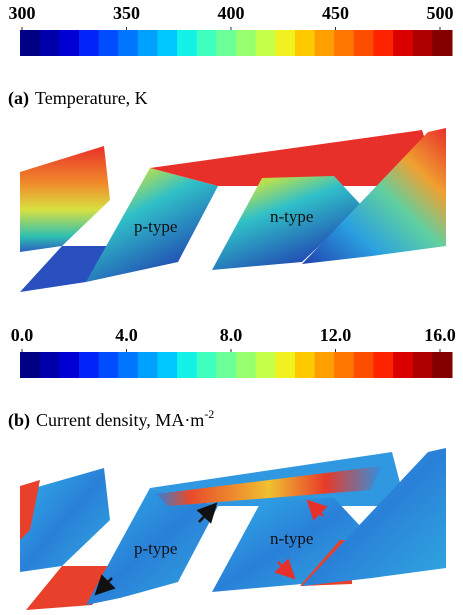 The image size is (463, 615). Describe the element at coordinates (231, 335) in the screenshot. I see `tick-label: 8.0` at that location.